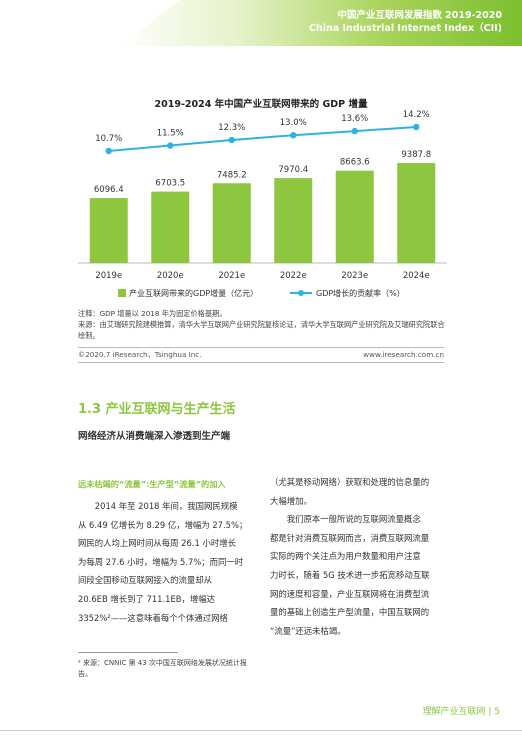 Image resolution: width=522 pixels, height=740 pixels. What do you see at coordinates (360, 293) in the screenshot?
I see `legend-line-label: GDP增长的贡献率（%）` at bounding box center [360, 293].